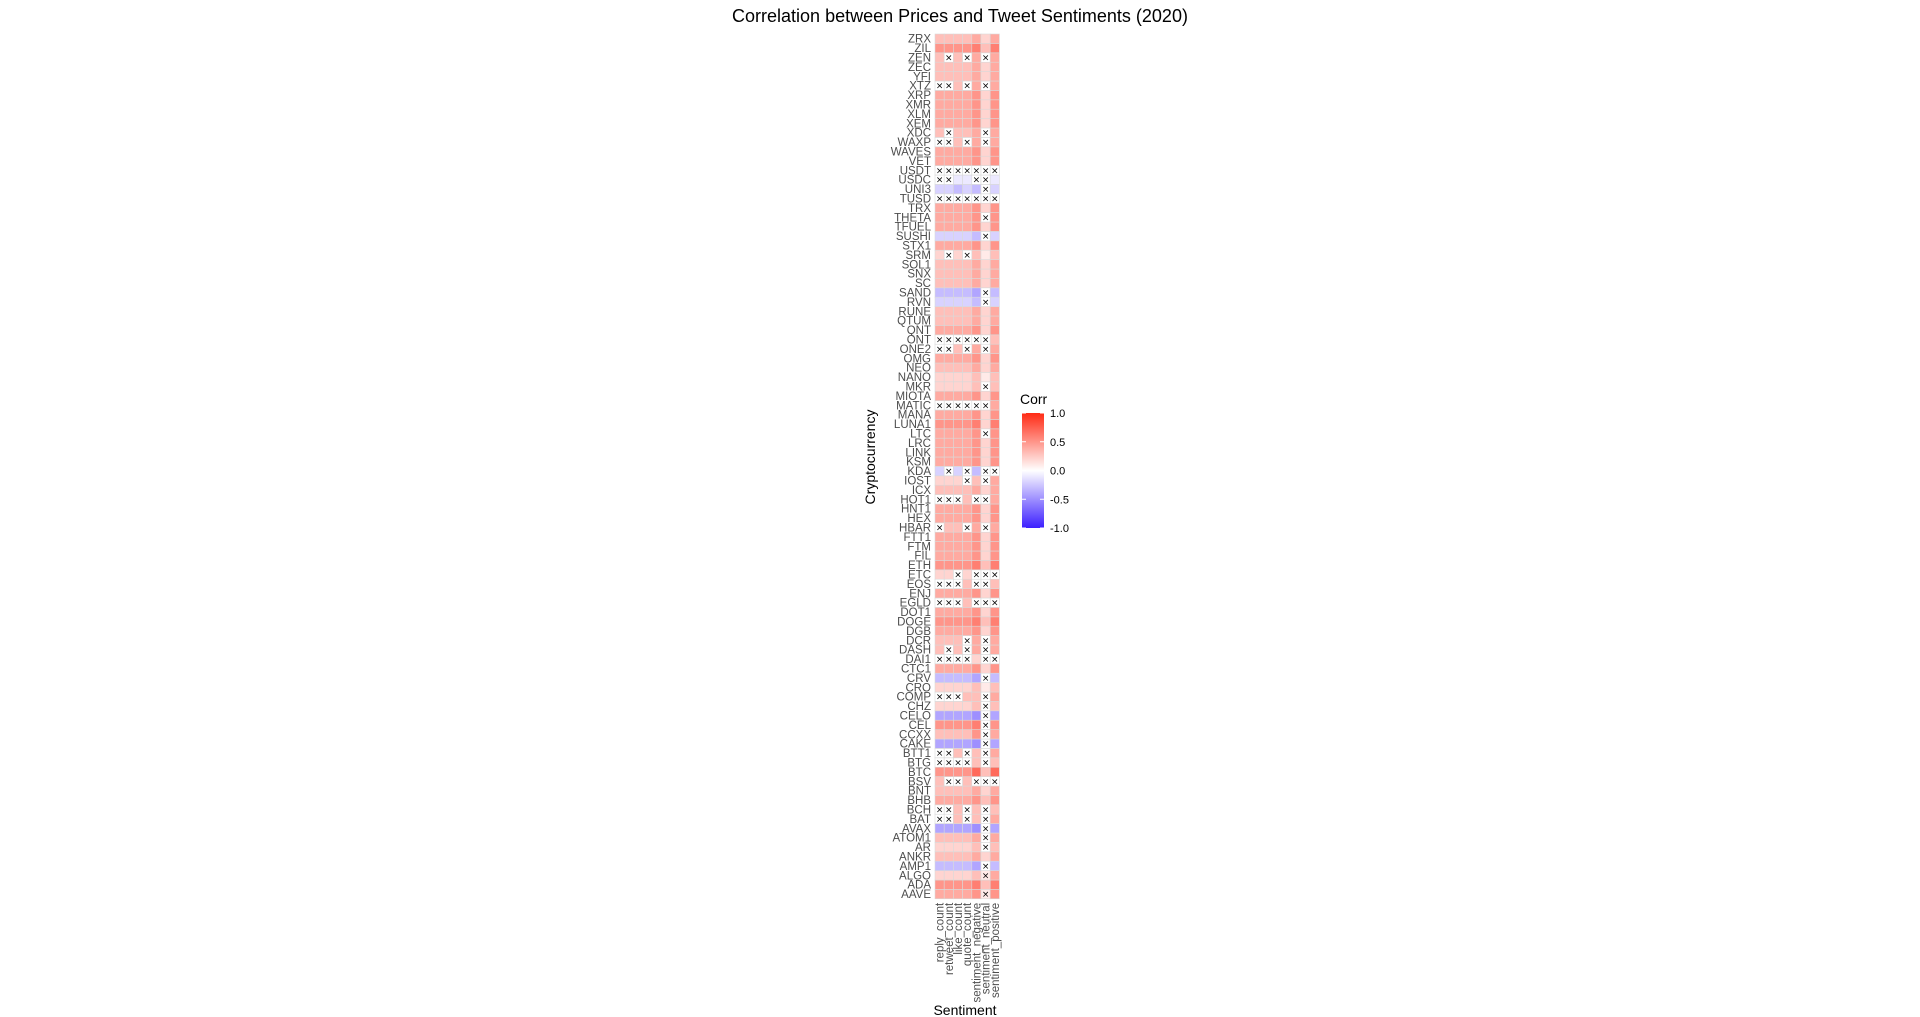 The image size is (1920, 1017). What do you see at coordinates (919, 341) in the screenshot?
I see `y-tick-label: ONT` at bounding box center [919, 341].